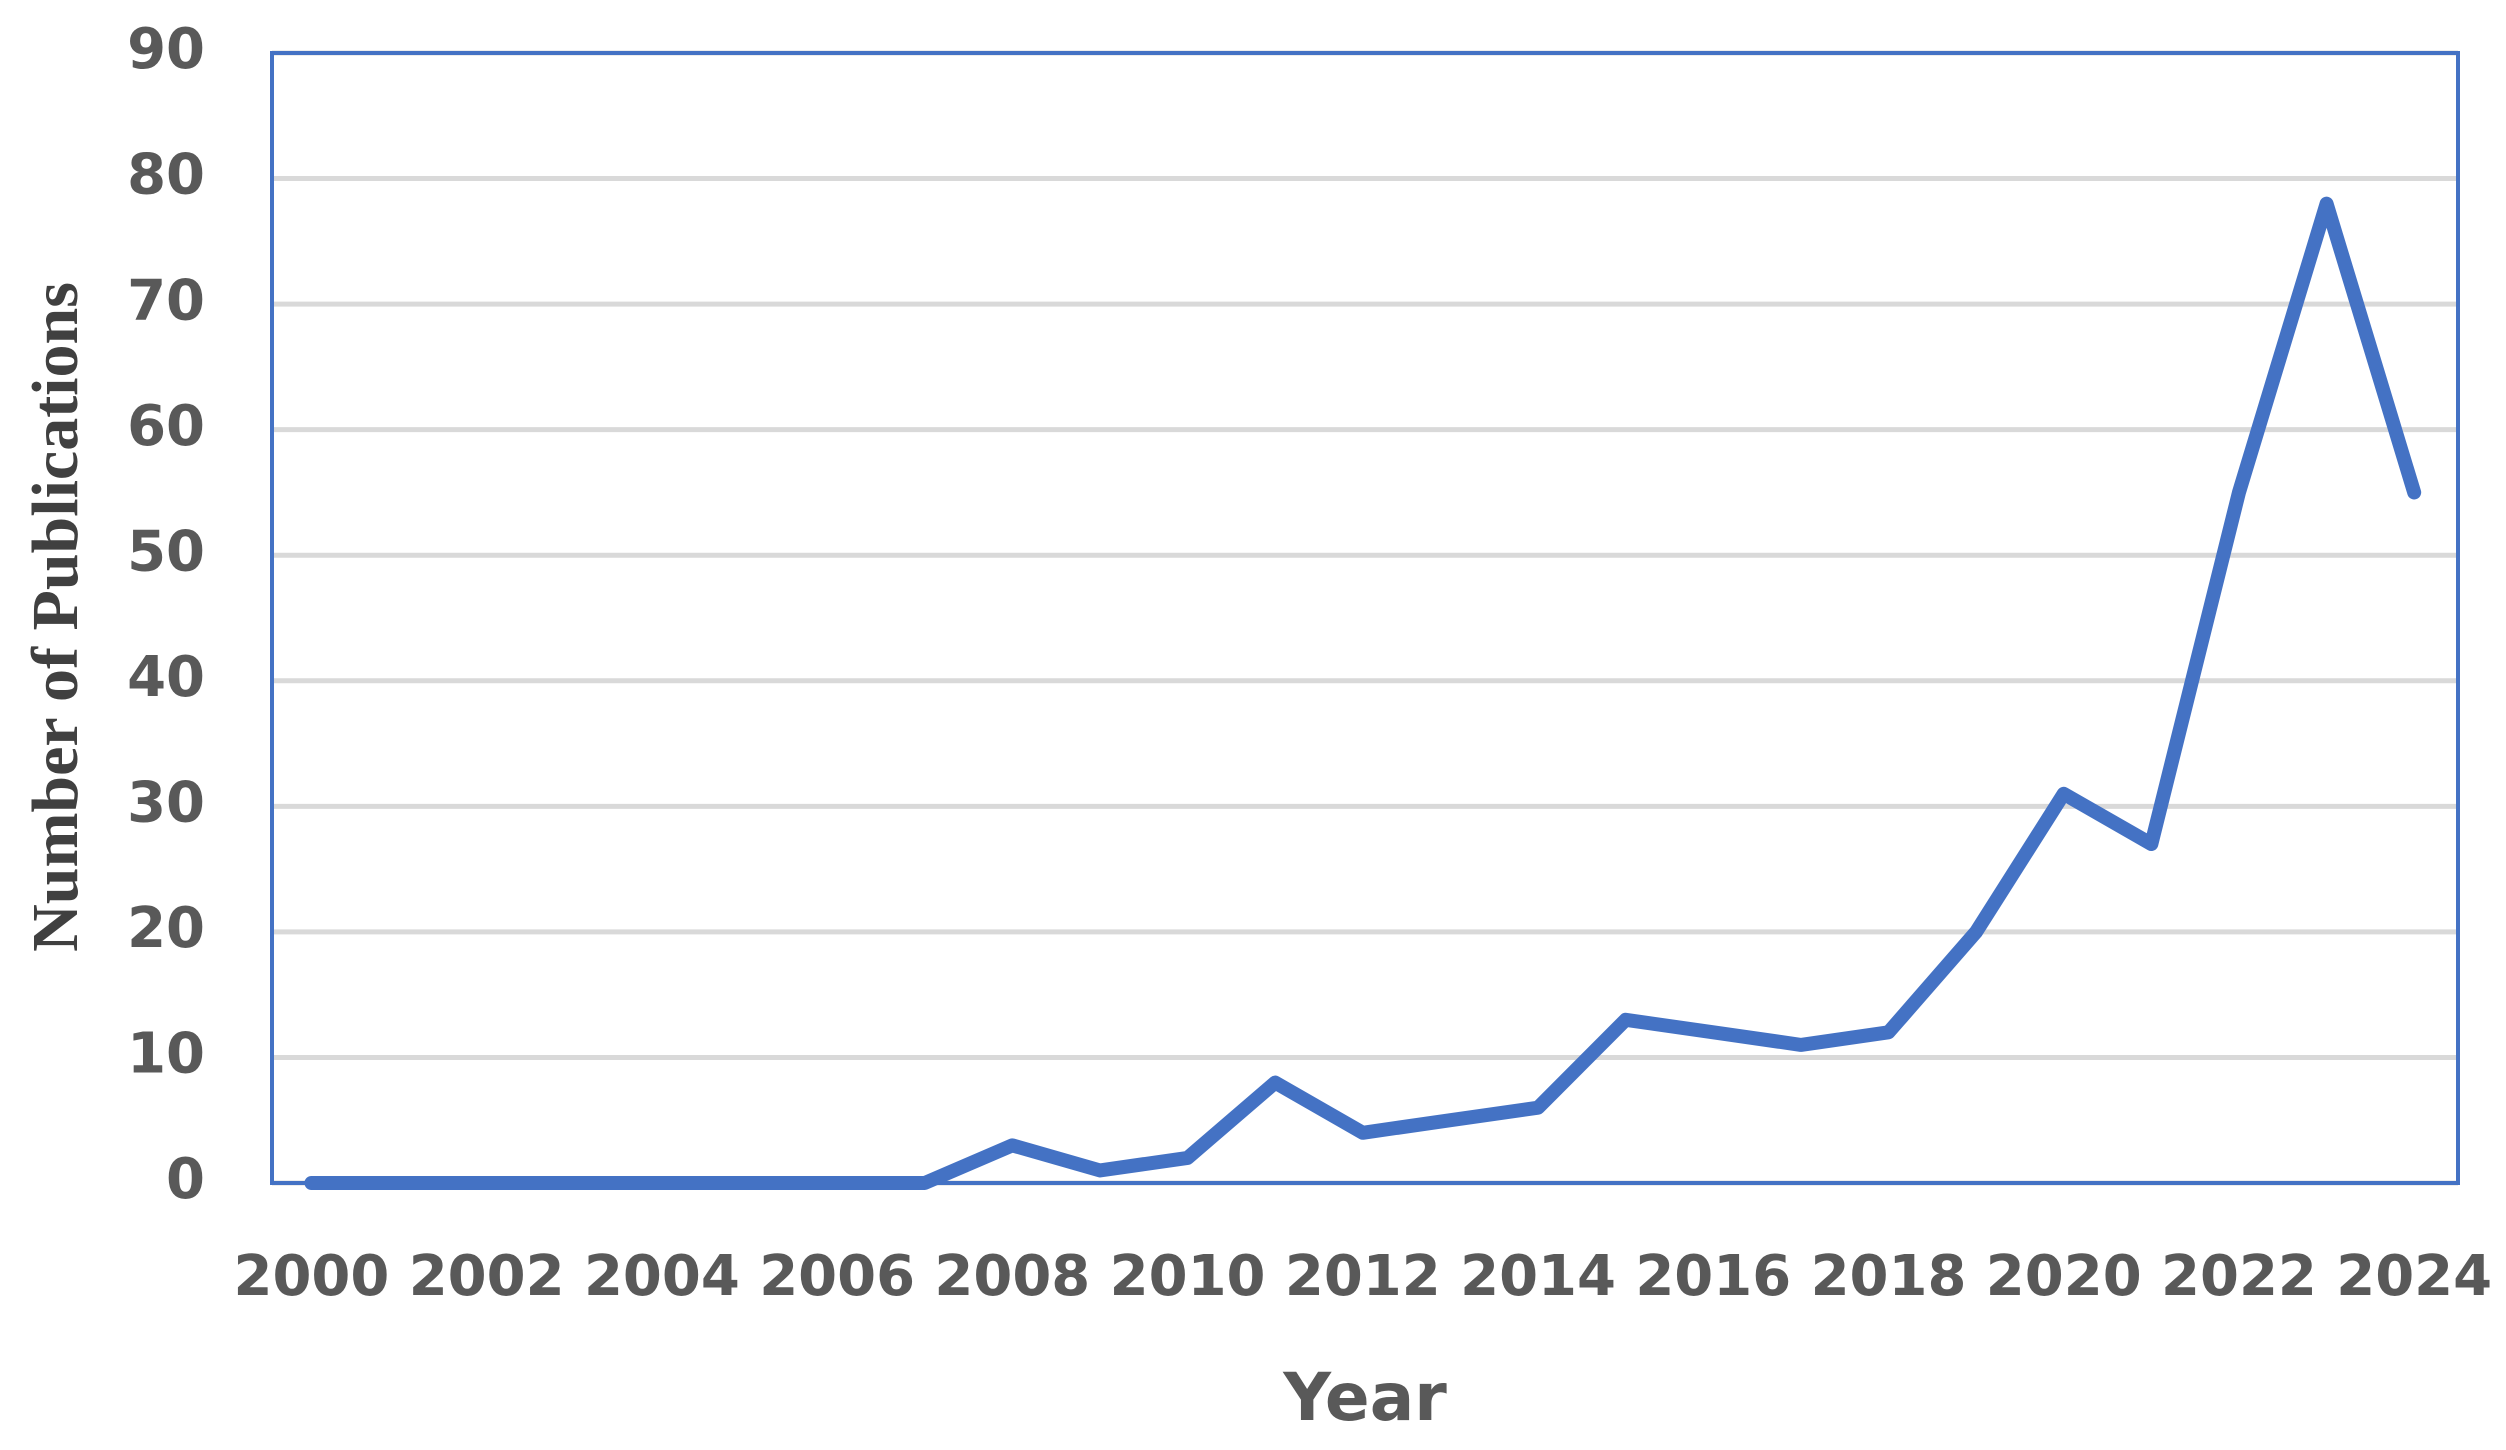 This screenshot has width=2506, height=1450. Describe the element at coordinates (166, 677) in the screenshot. I see `y-tick-label: 40` at that location.